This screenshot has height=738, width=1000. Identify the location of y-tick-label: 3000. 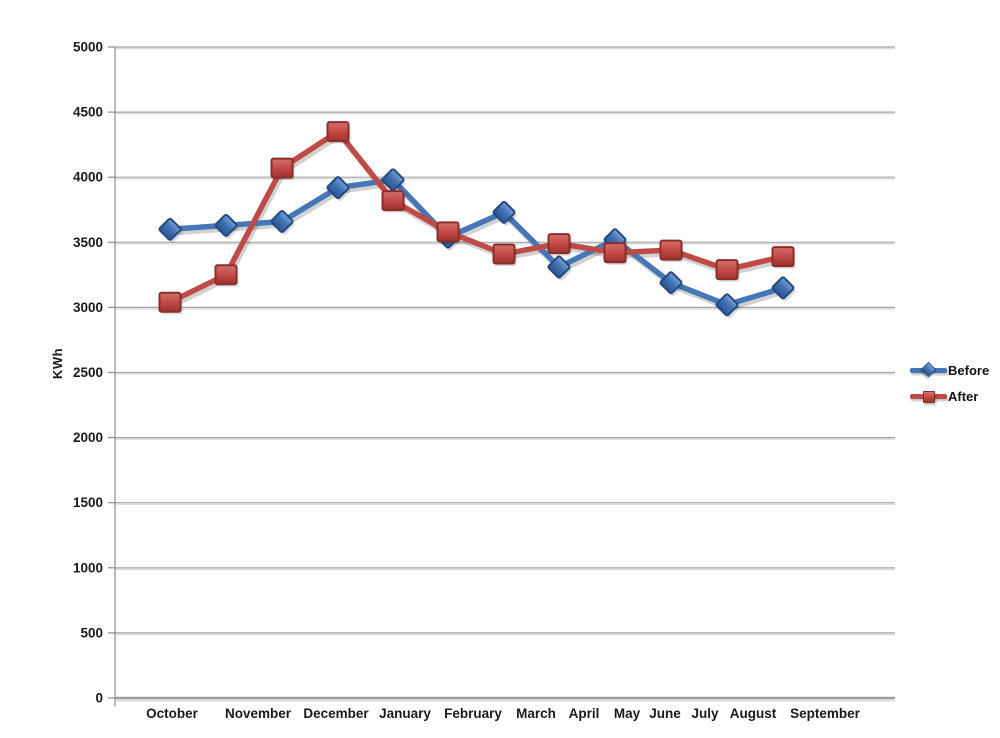
(88, 307).